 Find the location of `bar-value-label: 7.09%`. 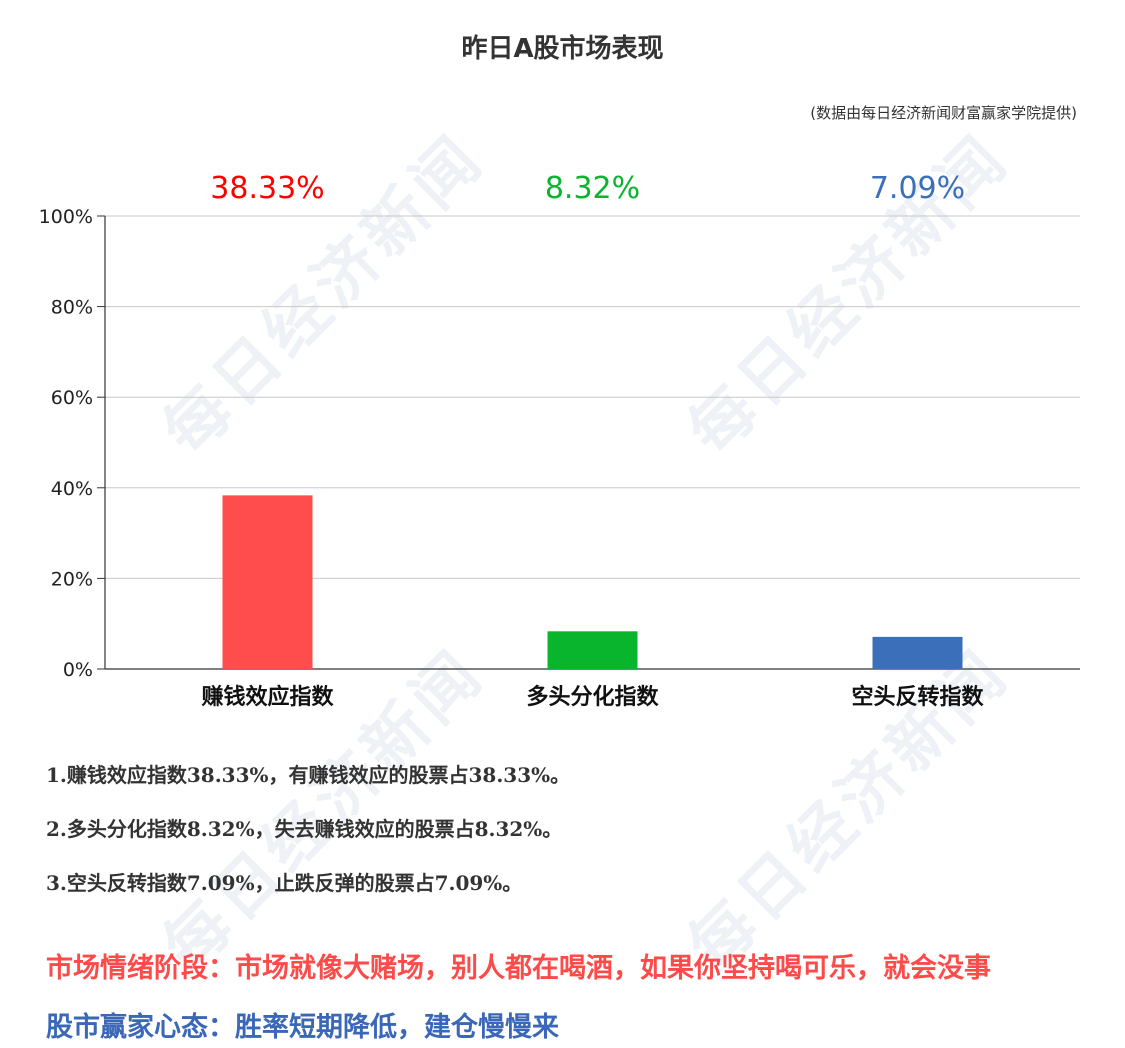

bar-value-label: 7.09% is located at coordinates (917, 188).